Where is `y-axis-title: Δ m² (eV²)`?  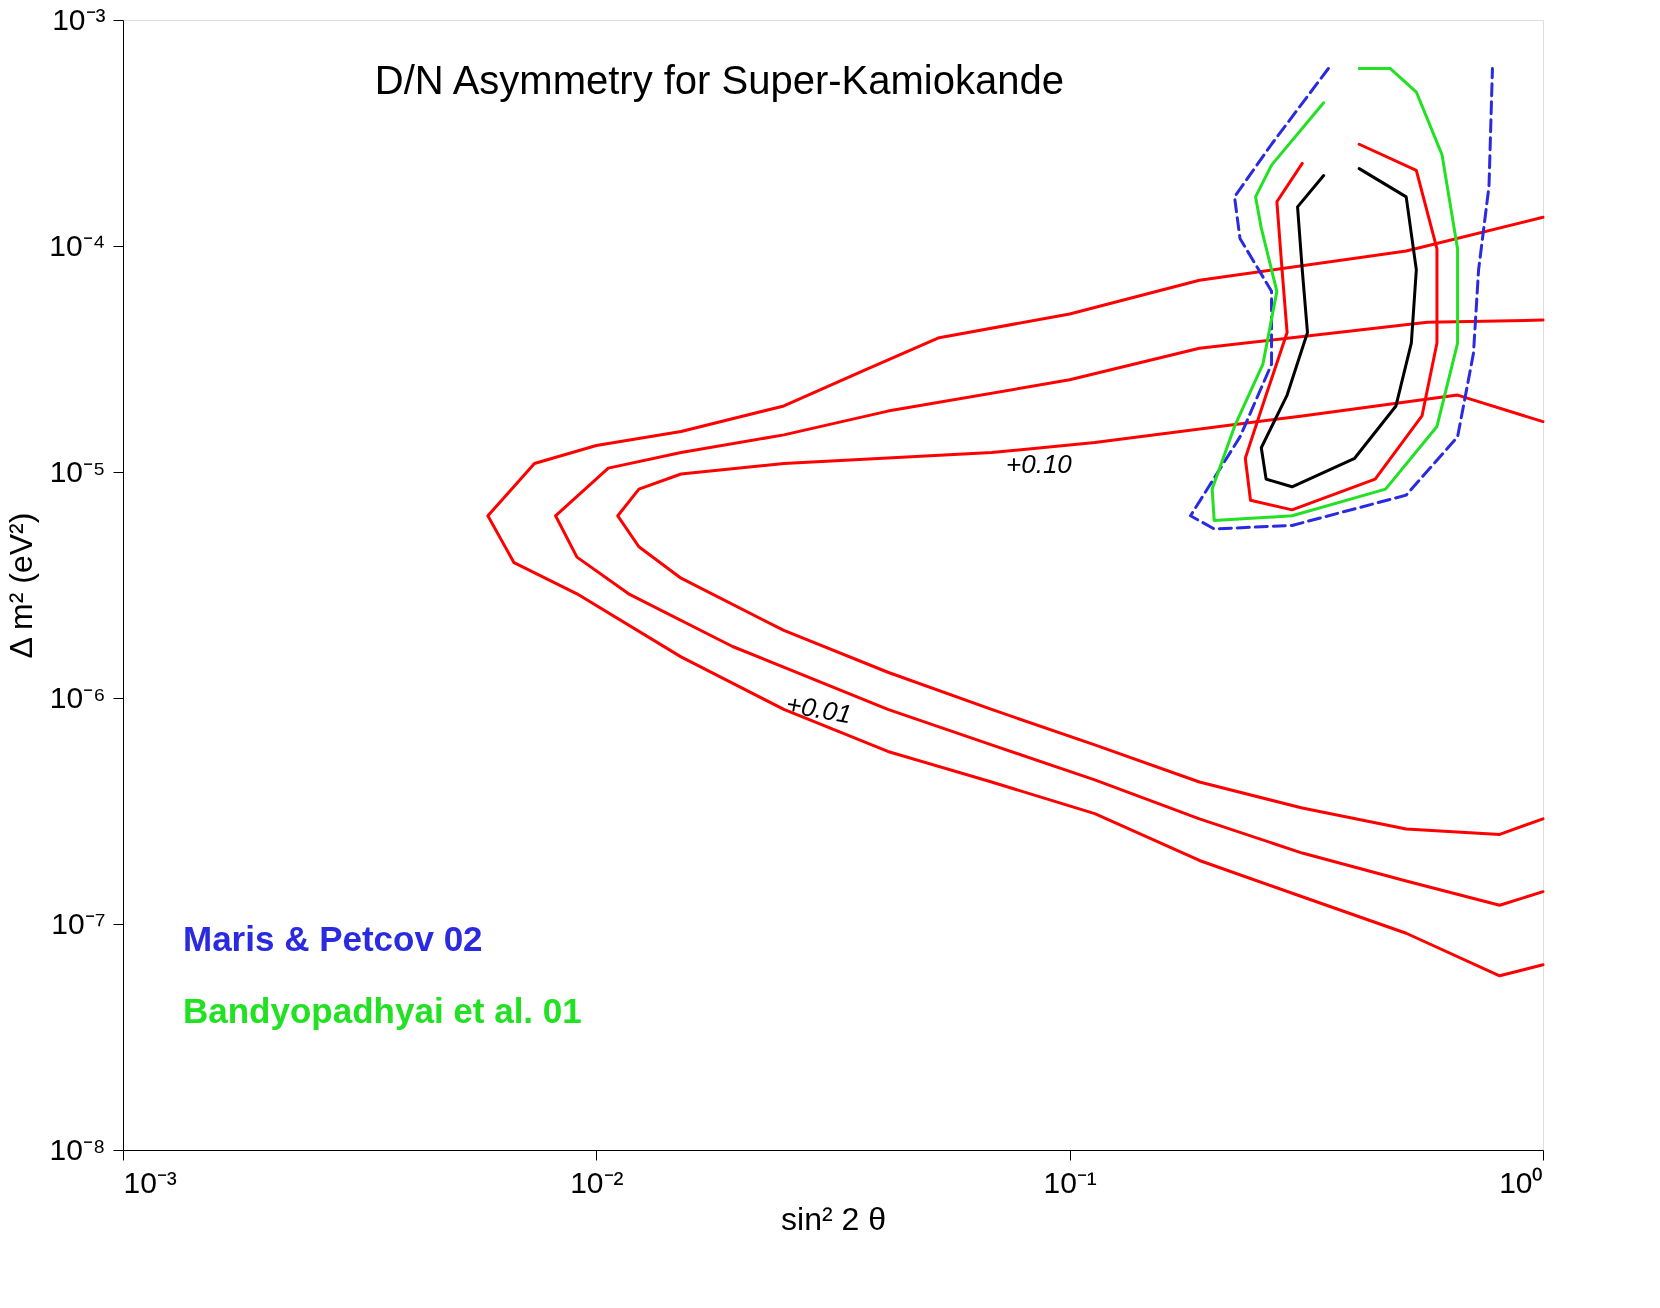 y-axis-title: Δ m² (eV²) is located at coordinates (21, 585).